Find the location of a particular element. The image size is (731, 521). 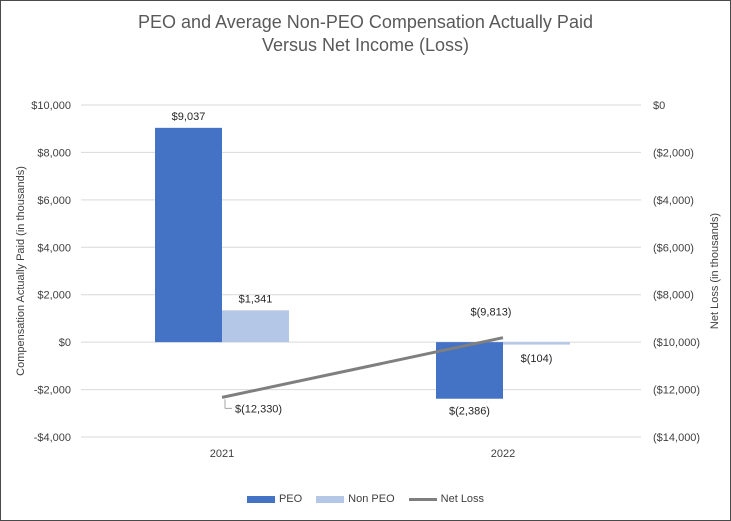

y-left-tick-label: $0 is located at coordinates (65, 343).